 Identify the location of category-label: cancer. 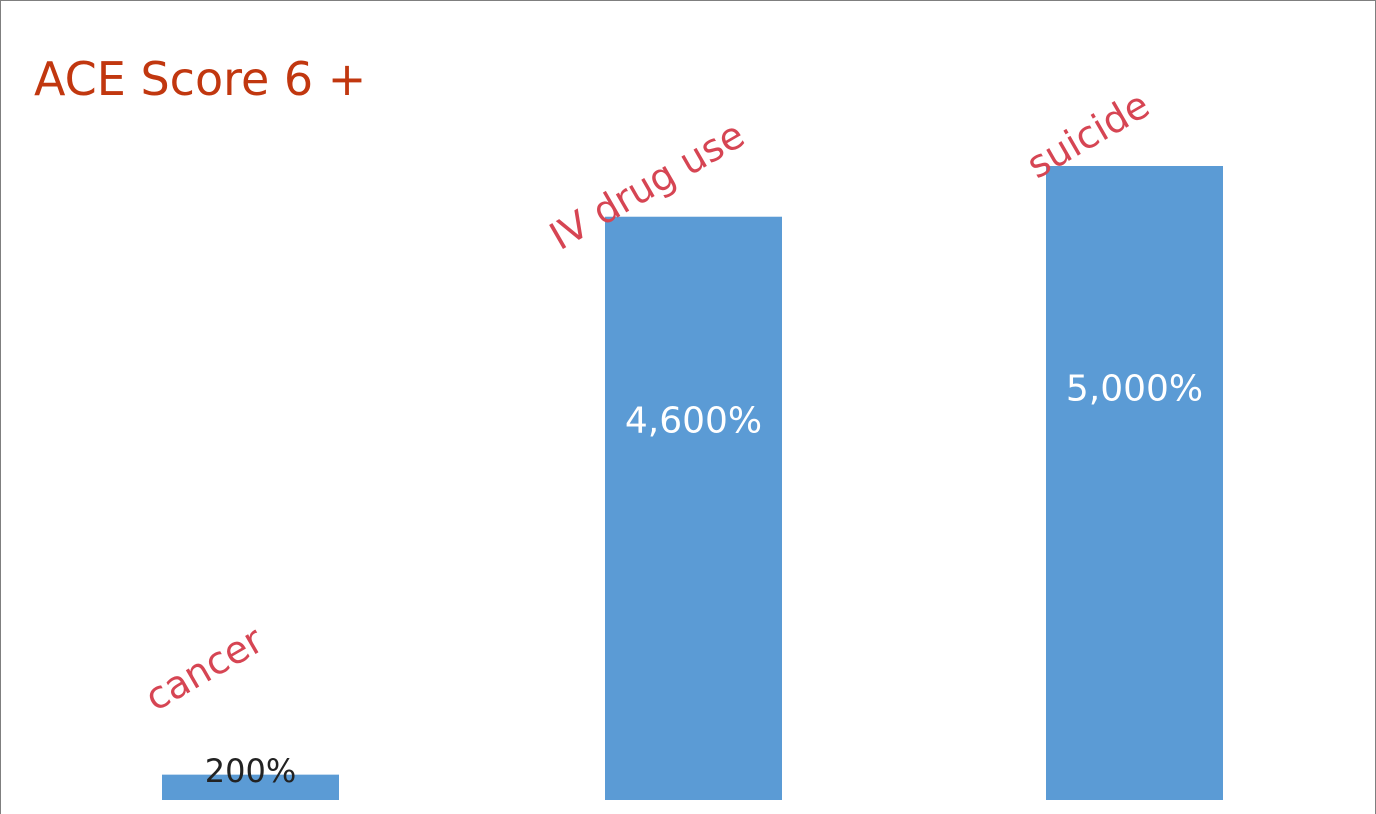
(203, 668).